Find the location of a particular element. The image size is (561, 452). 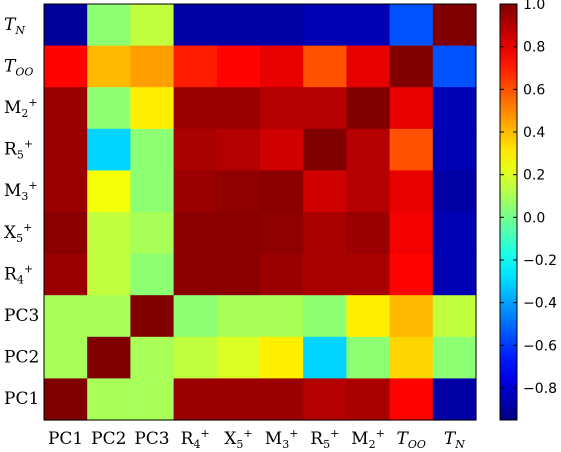

heatmap-cell-r7-c6 is located at coordinates (325, 316).